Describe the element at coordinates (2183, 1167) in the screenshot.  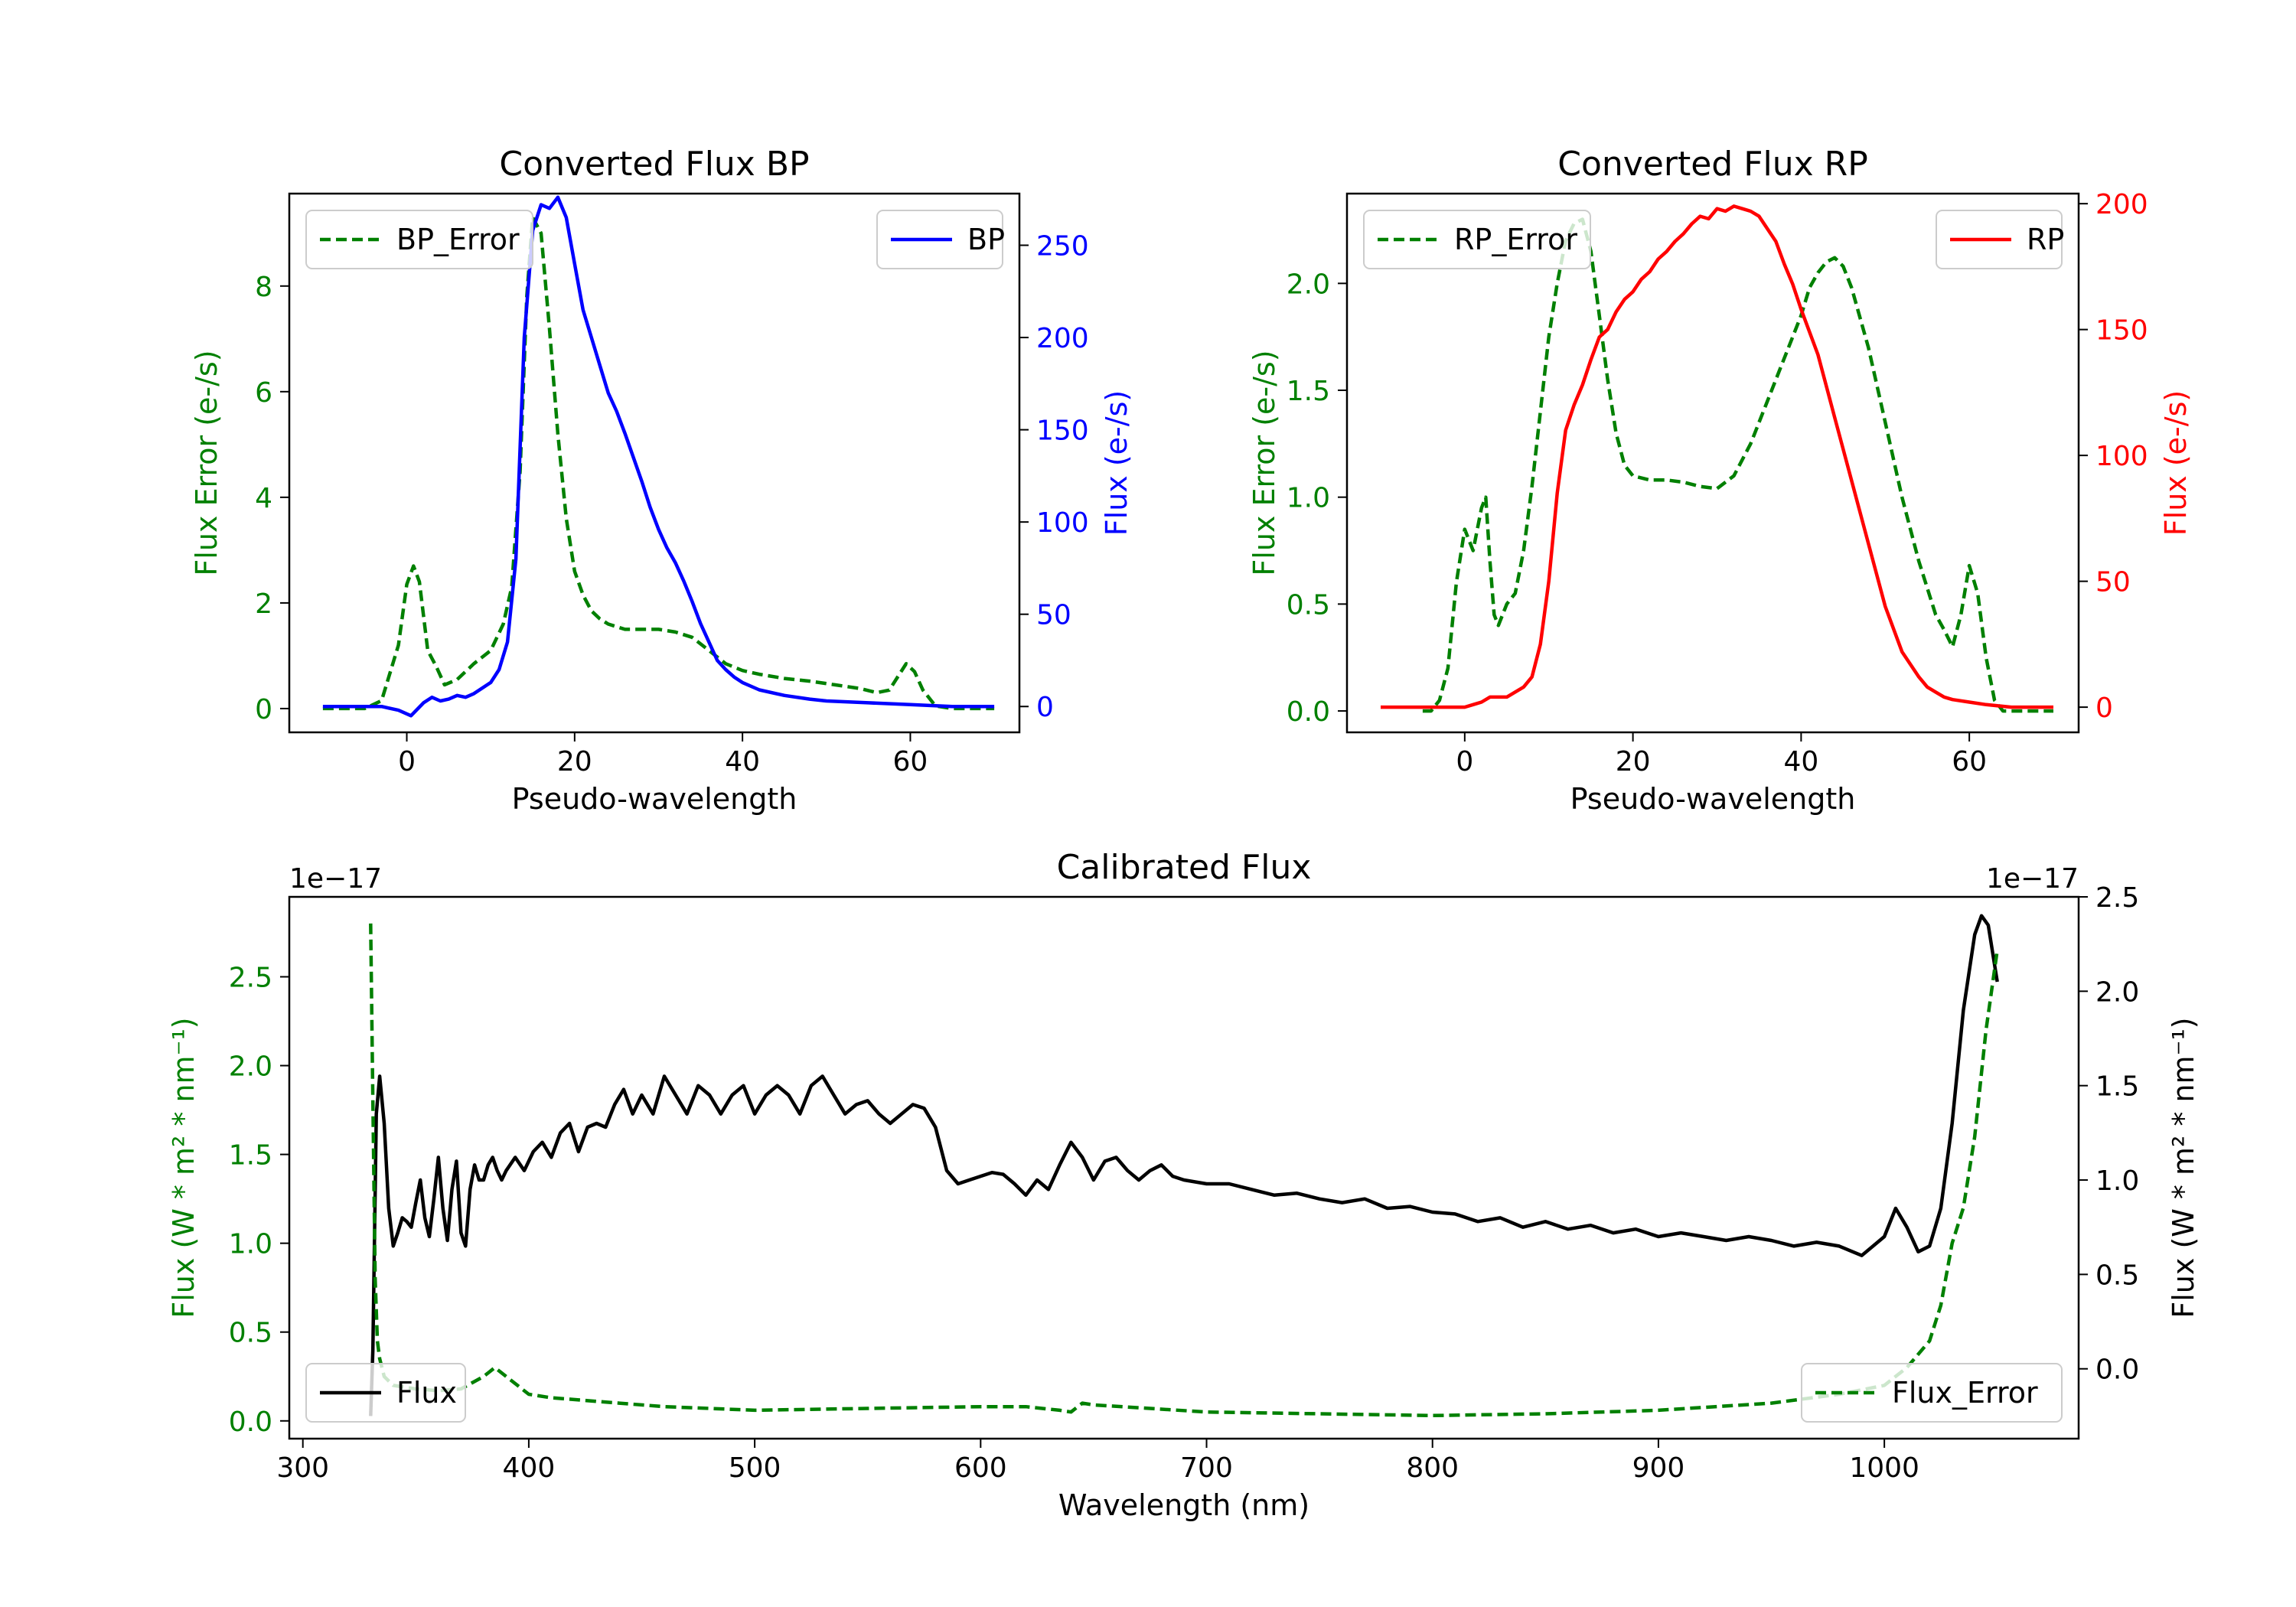
I see `calibrated-ylabel-right: Flux (W * m² * nm⁻¹)` at that location.